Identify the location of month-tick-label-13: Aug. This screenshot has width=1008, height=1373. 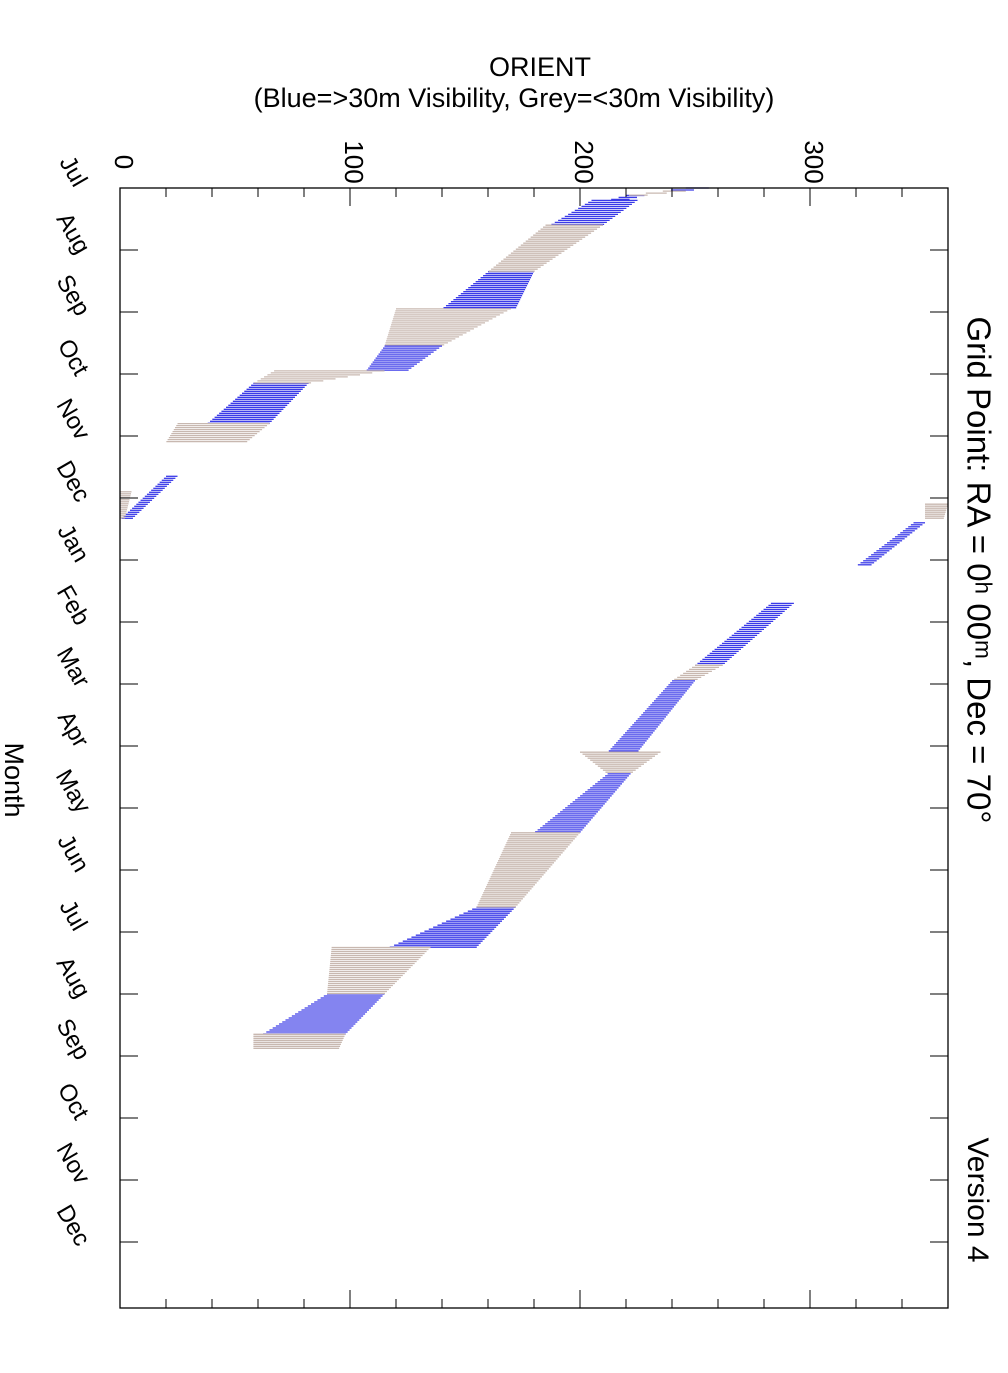
(73, 977).